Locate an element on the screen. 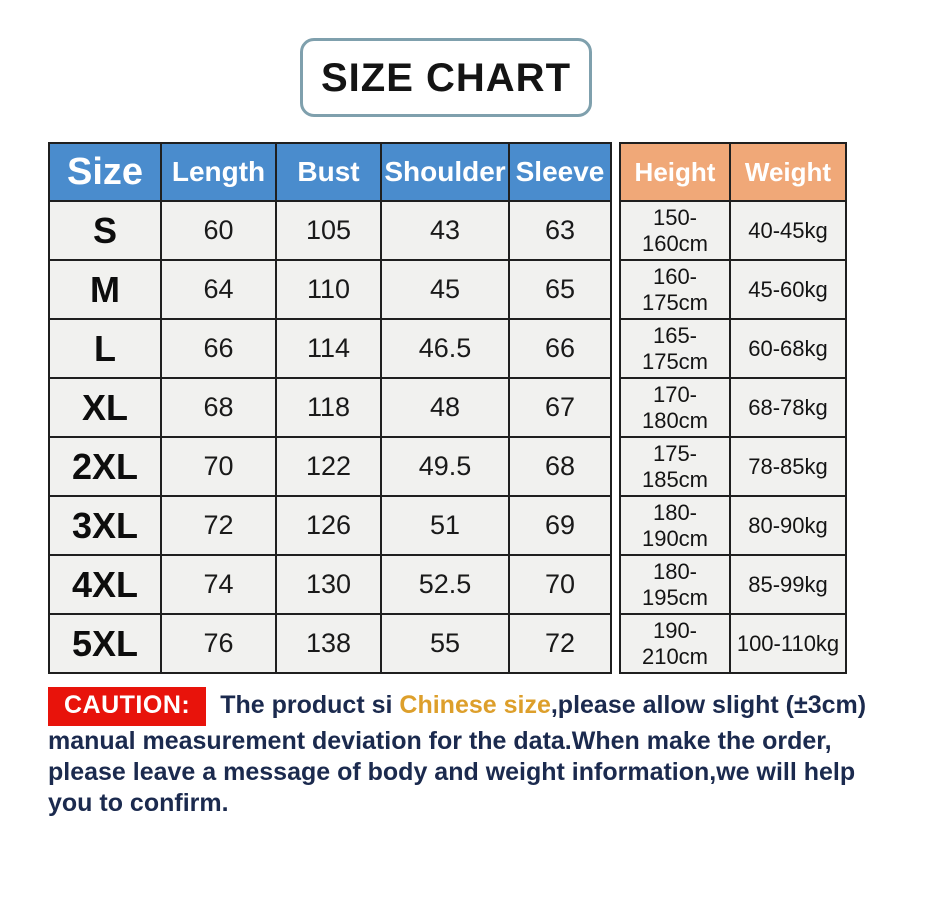 The image size is (929, 909). cell-bust: 114 is located at coordinates (328, 348).